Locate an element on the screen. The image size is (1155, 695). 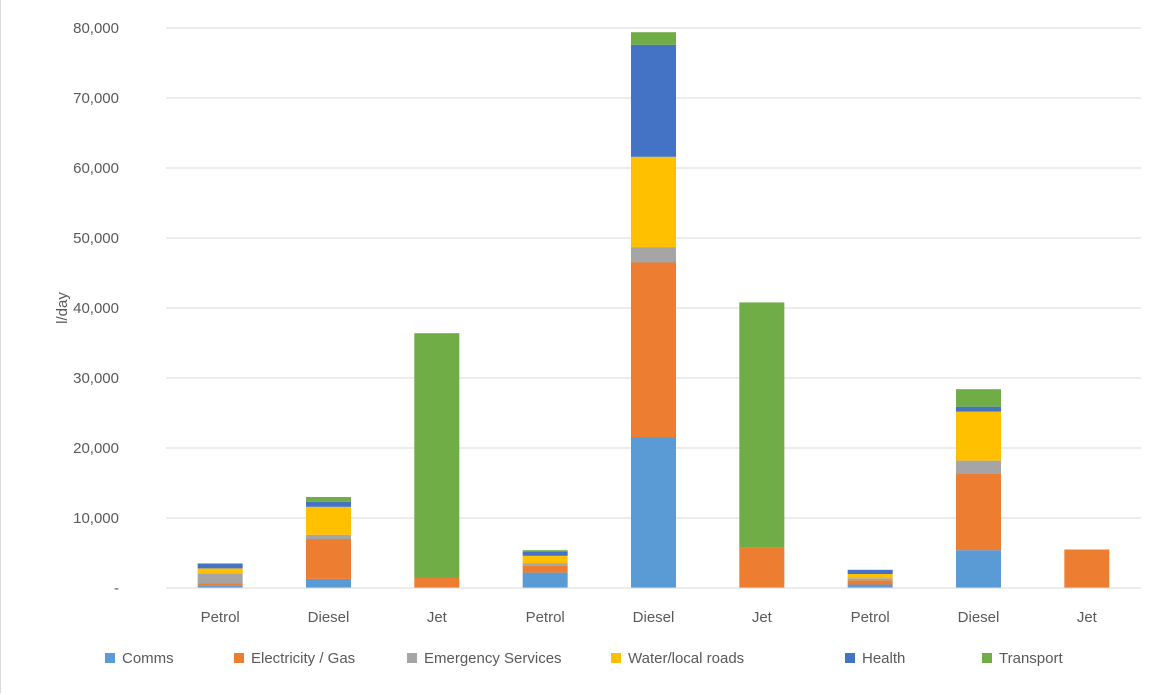
legend-item-comms: Comms is located at coordinates (139, 658).